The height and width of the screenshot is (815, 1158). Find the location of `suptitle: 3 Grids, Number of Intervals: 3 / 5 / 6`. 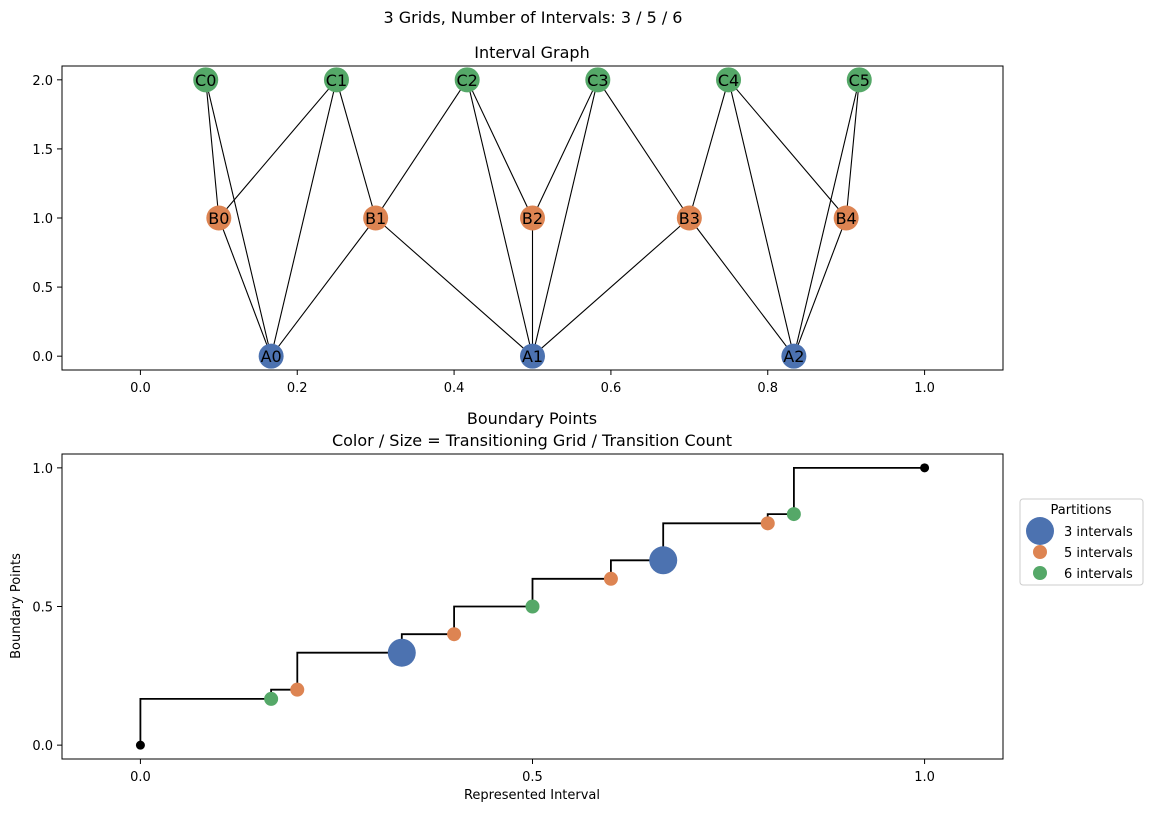

suptitle: 3 Grids, Number of Intervals: 3 / 5 / 6 is located at coordinates (533, 17).